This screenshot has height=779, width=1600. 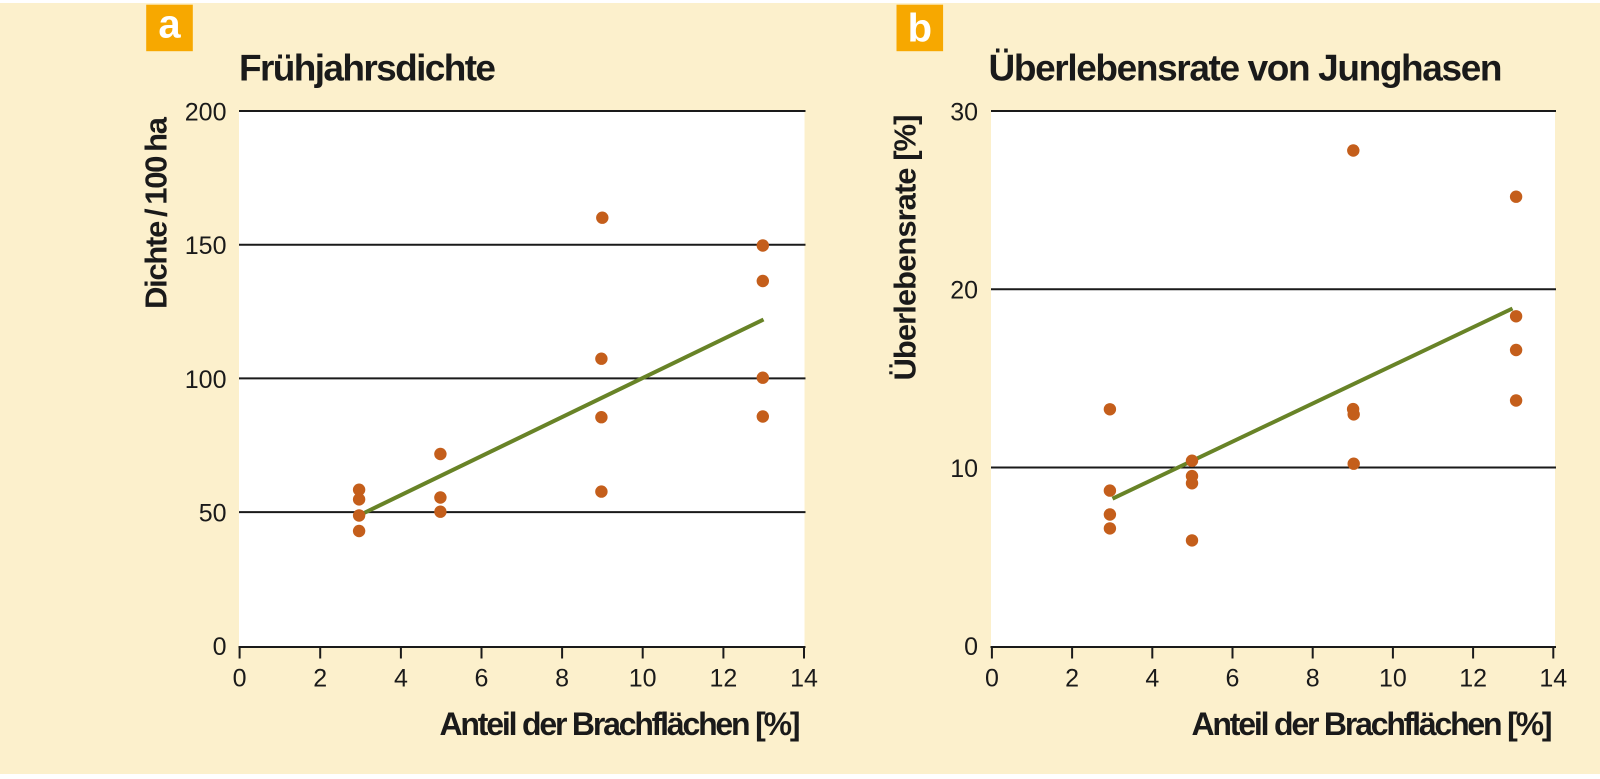 I want to click on svg-text: 100, so click(x=206, y=380).